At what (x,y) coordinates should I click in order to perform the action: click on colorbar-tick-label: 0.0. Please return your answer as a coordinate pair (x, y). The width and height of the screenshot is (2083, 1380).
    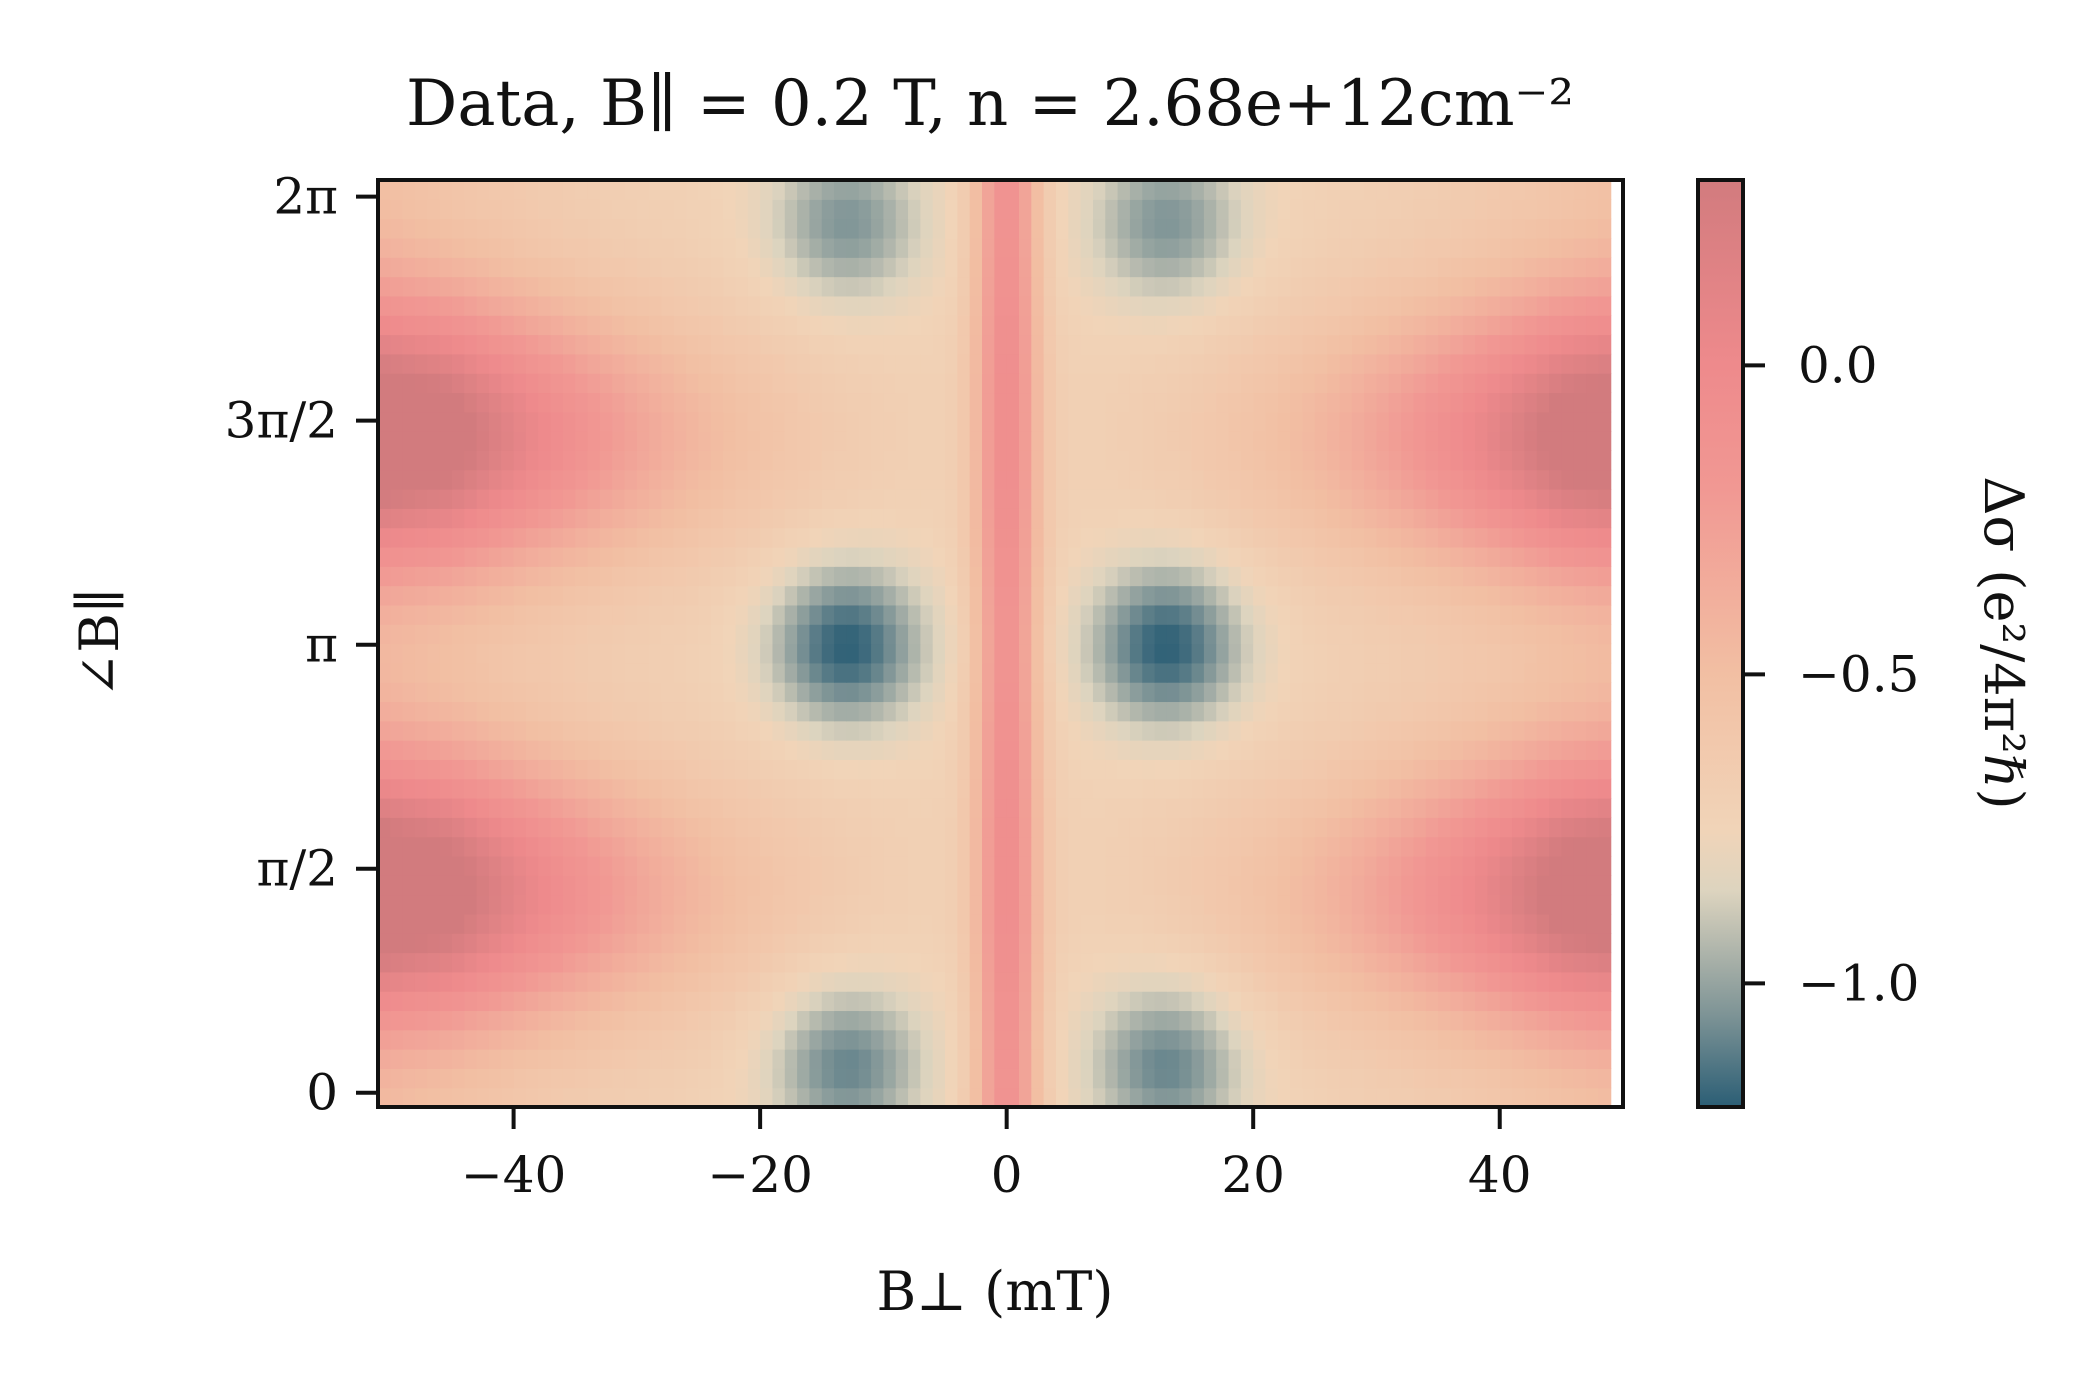
    Looking at the image, I should click on (1838, 365).